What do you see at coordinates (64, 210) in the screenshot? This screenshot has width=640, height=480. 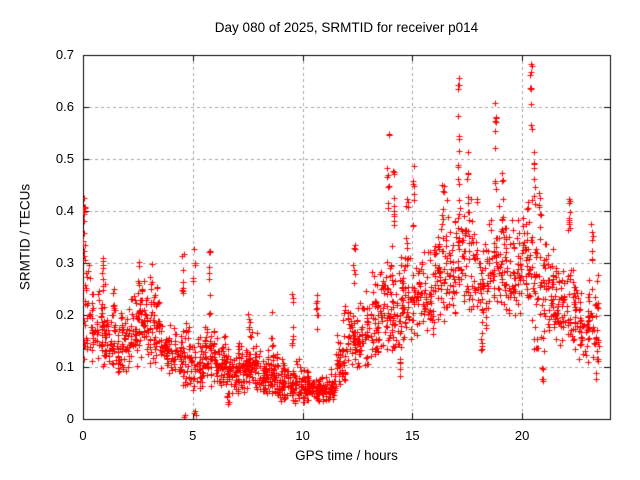 I see `y-tick-label: 0.4` at bounding box center [64, 210].